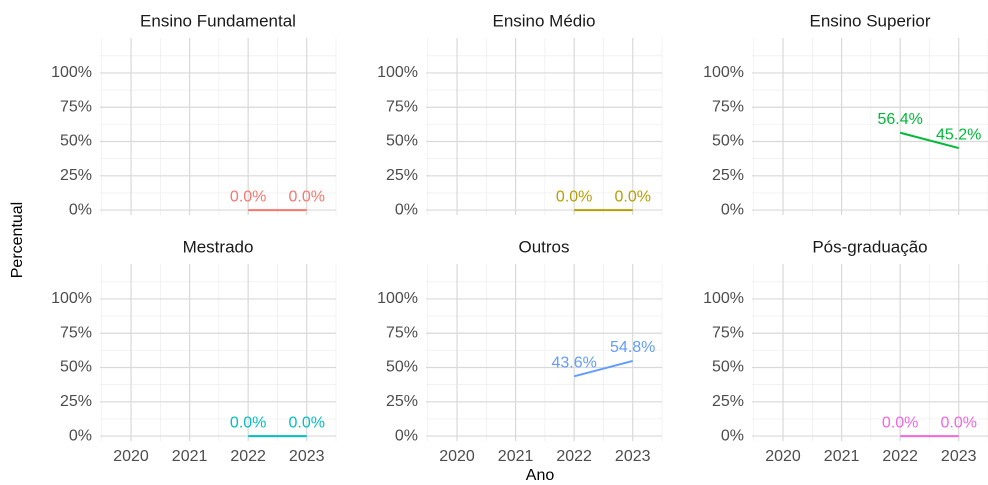  What do you see at coordinates (958, 134) in the screenshot?
I see `data-label: 45.2%` at bounding box center [958, 134].